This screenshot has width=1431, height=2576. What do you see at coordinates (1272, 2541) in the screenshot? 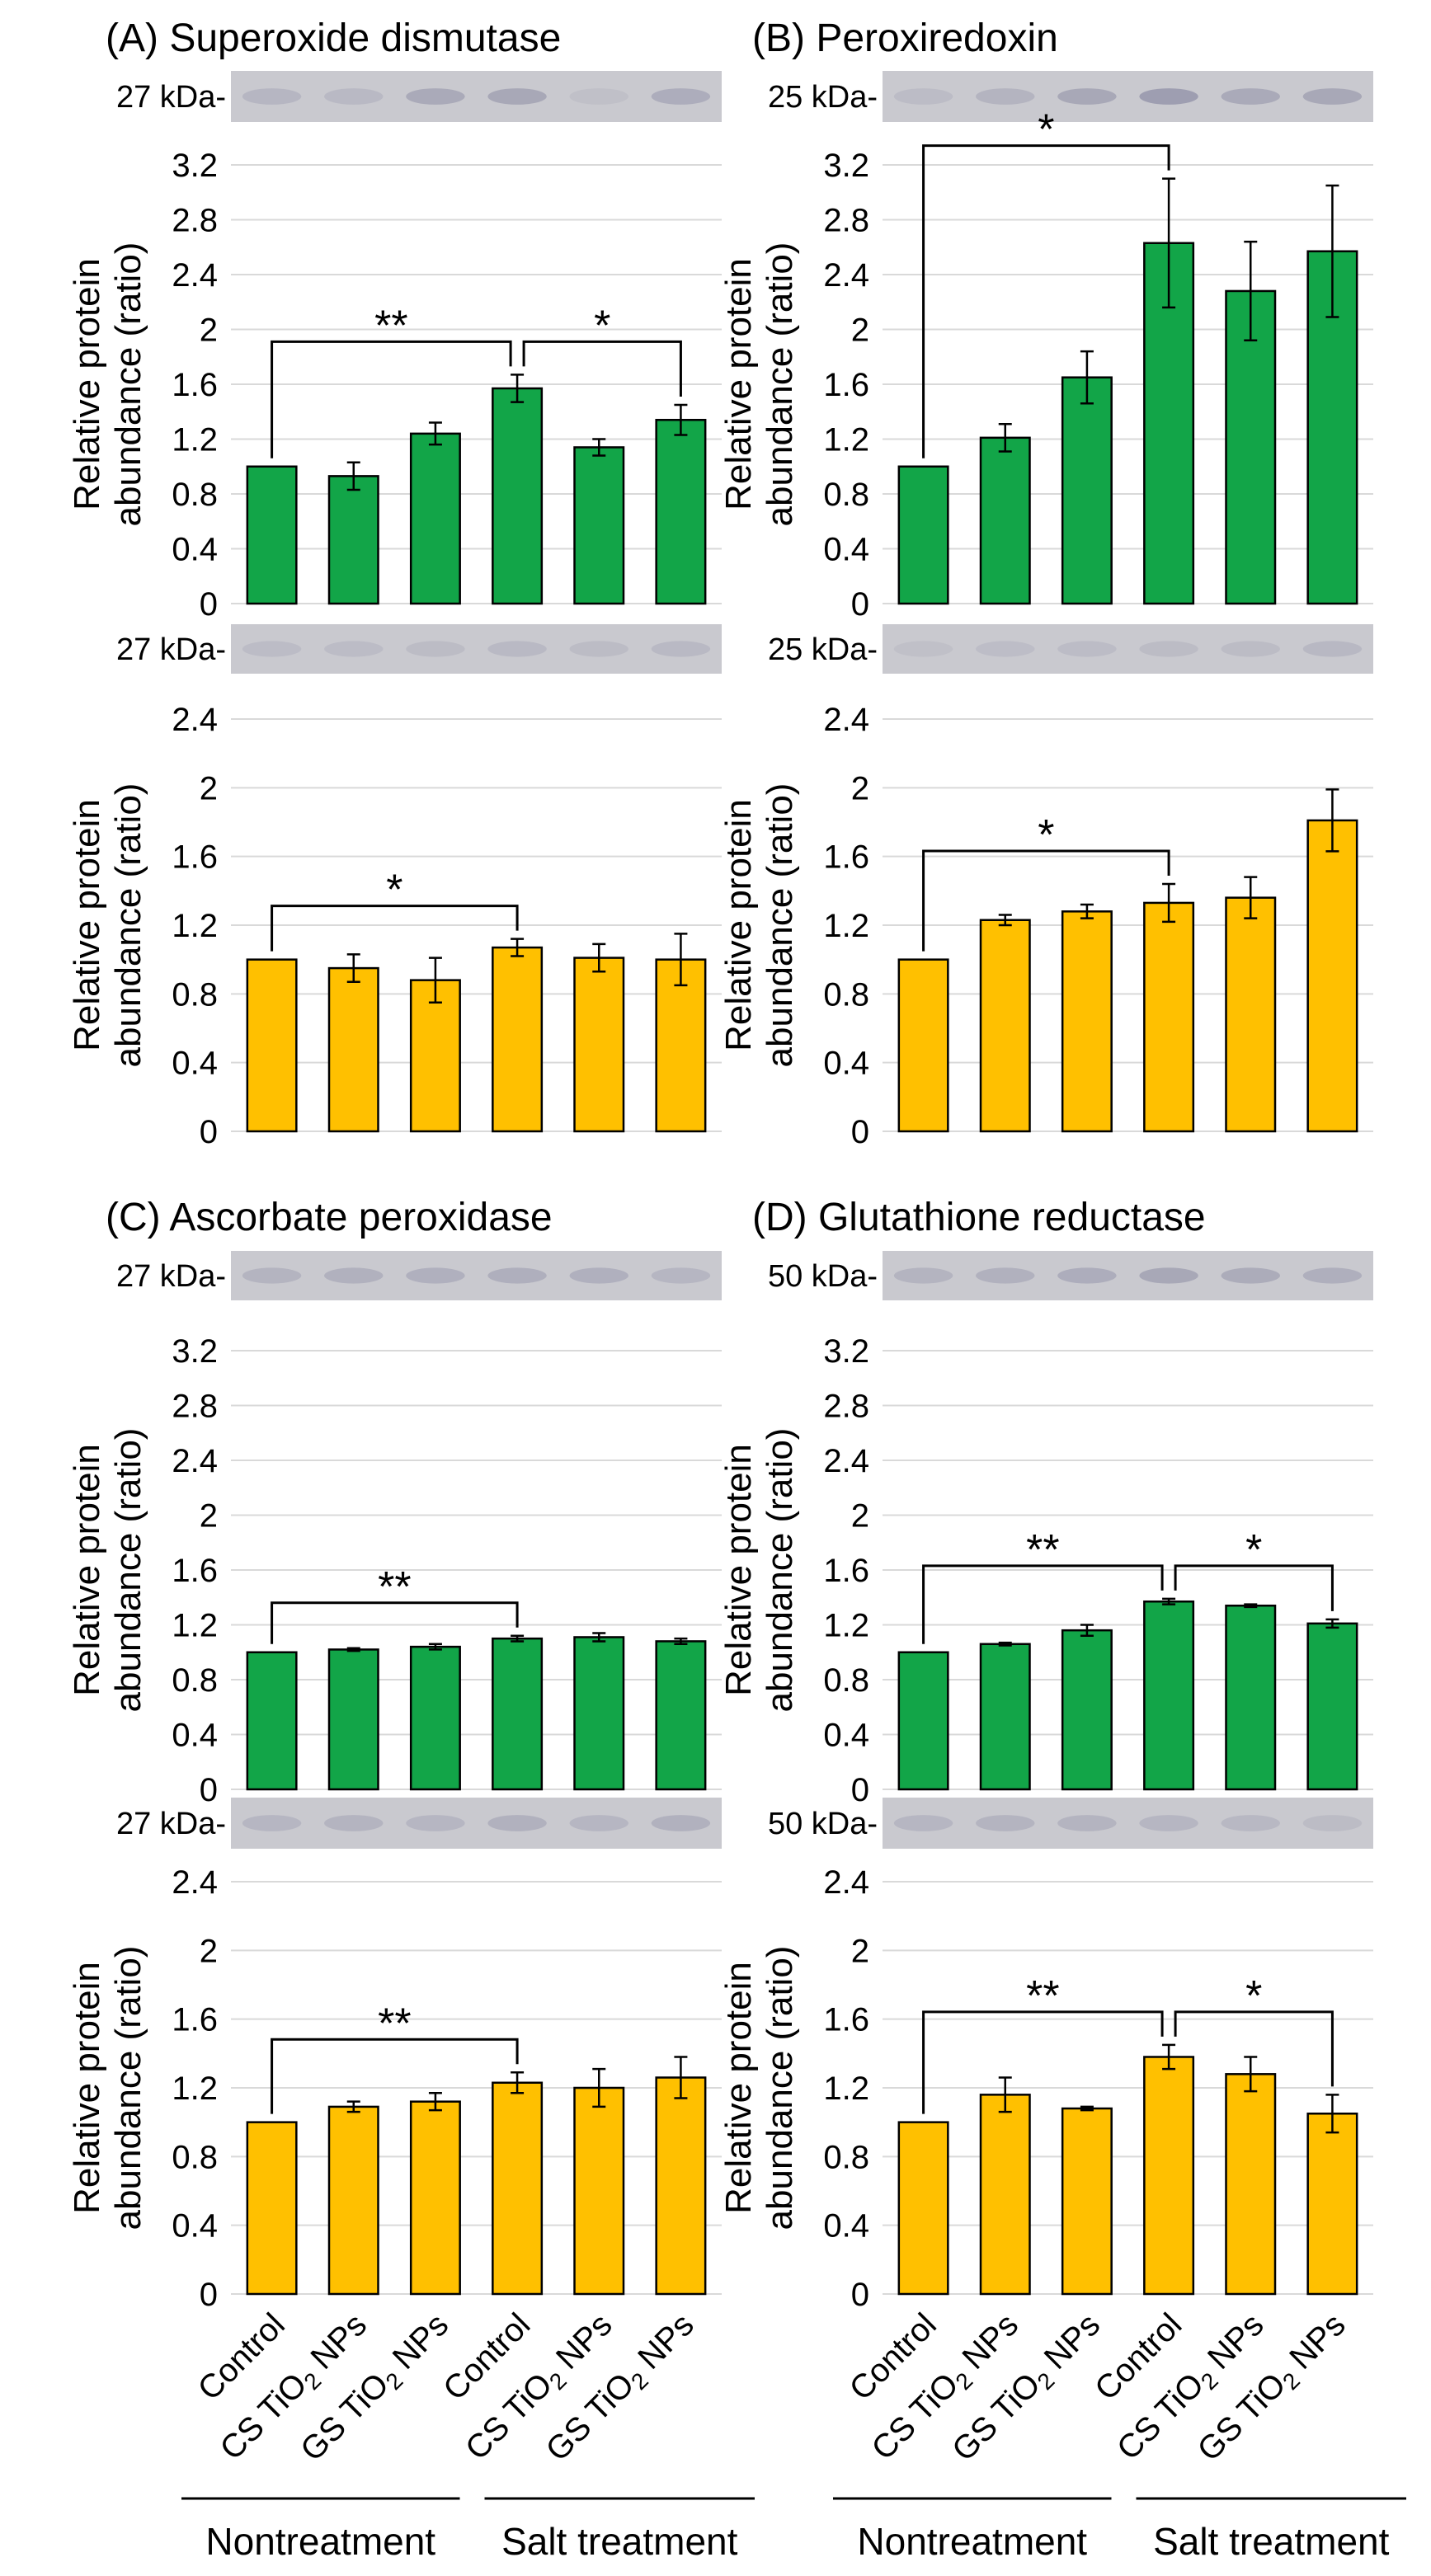
I see `group-label: Salt treatment` at bounding box center [1272, 2541].